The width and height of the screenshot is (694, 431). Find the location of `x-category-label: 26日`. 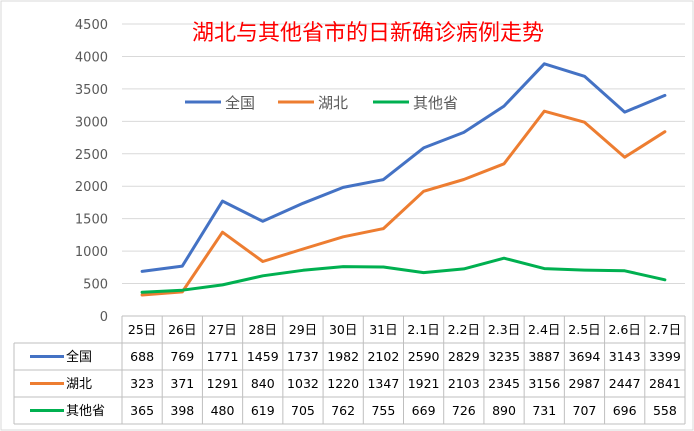

x-category-label: 26日 is located at coordinates (182, 329).